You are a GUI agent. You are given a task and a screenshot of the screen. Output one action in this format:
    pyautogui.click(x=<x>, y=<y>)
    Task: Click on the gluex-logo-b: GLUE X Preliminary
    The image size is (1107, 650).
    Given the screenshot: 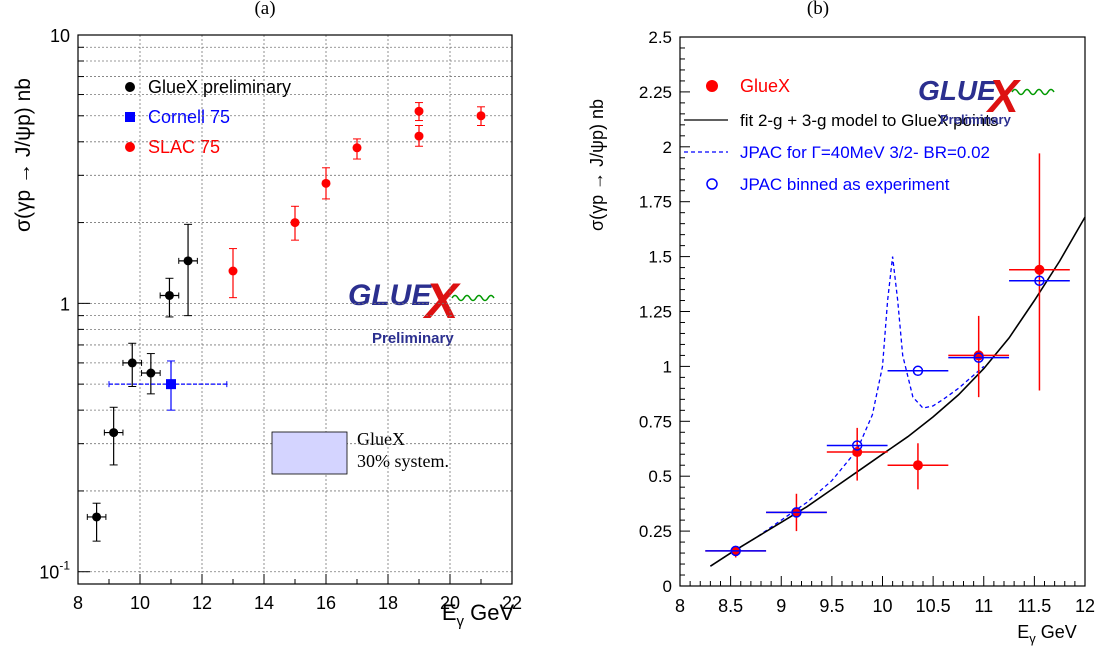 What is the action you would take?
    pyautogui.click(x=986, y=98)
    